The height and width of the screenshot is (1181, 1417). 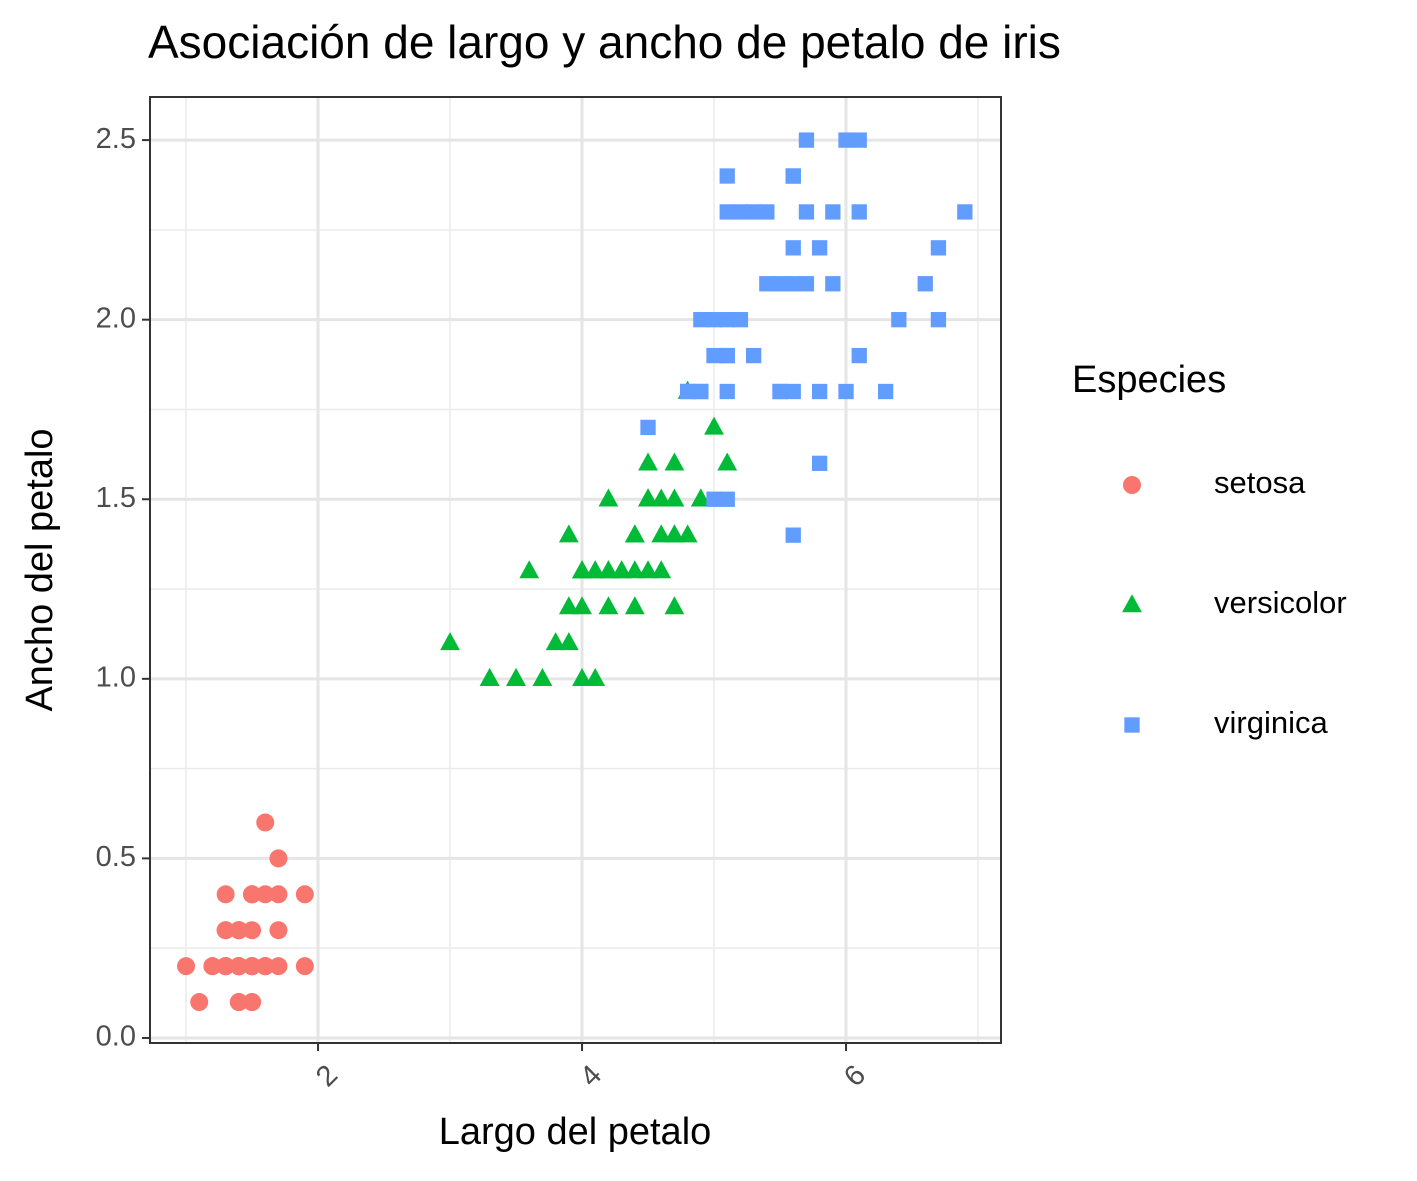 I want to click on y-axis-title: Ancho del petalo, so click(x=40, y=569).